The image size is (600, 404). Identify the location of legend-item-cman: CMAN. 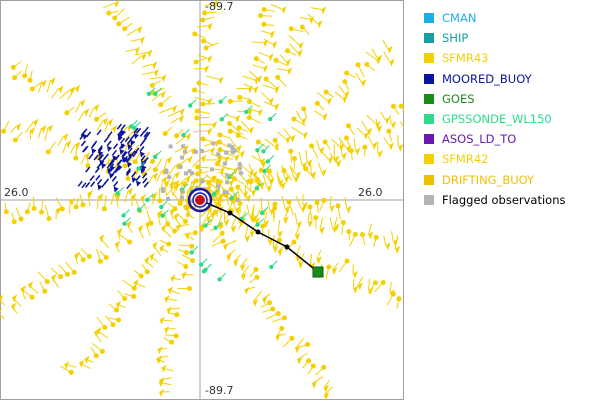
(510, 18).